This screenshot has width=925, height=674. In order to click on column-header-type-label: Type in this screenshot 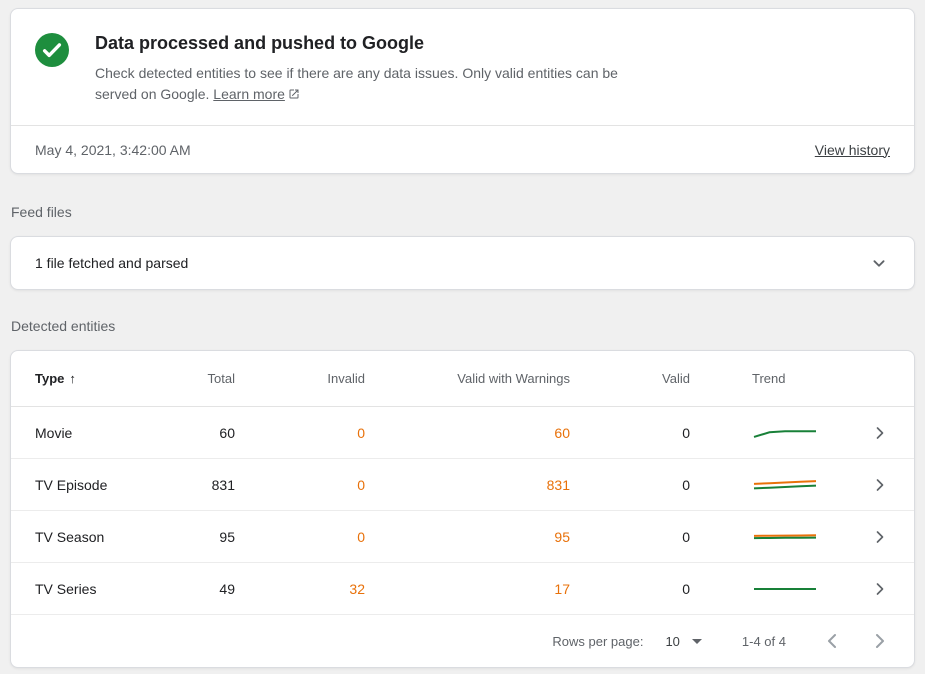, I will do `click(50, 378)`.